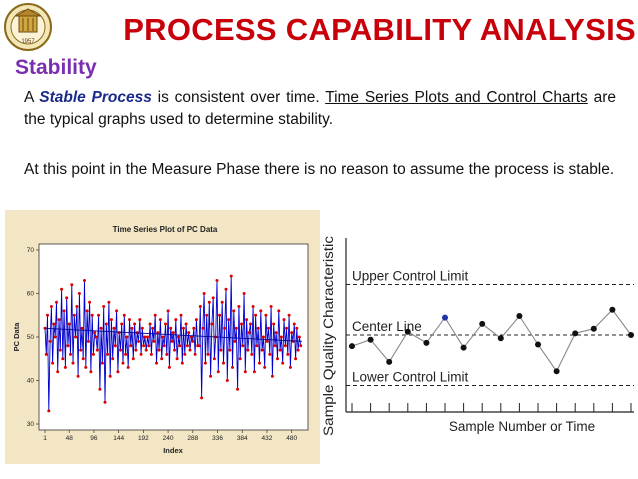 The image size is (638, 479). What do you see at coordinates (143, 438) in the screenshot?
I see `x-tick-label: 192` at bounding box center [143, 438].